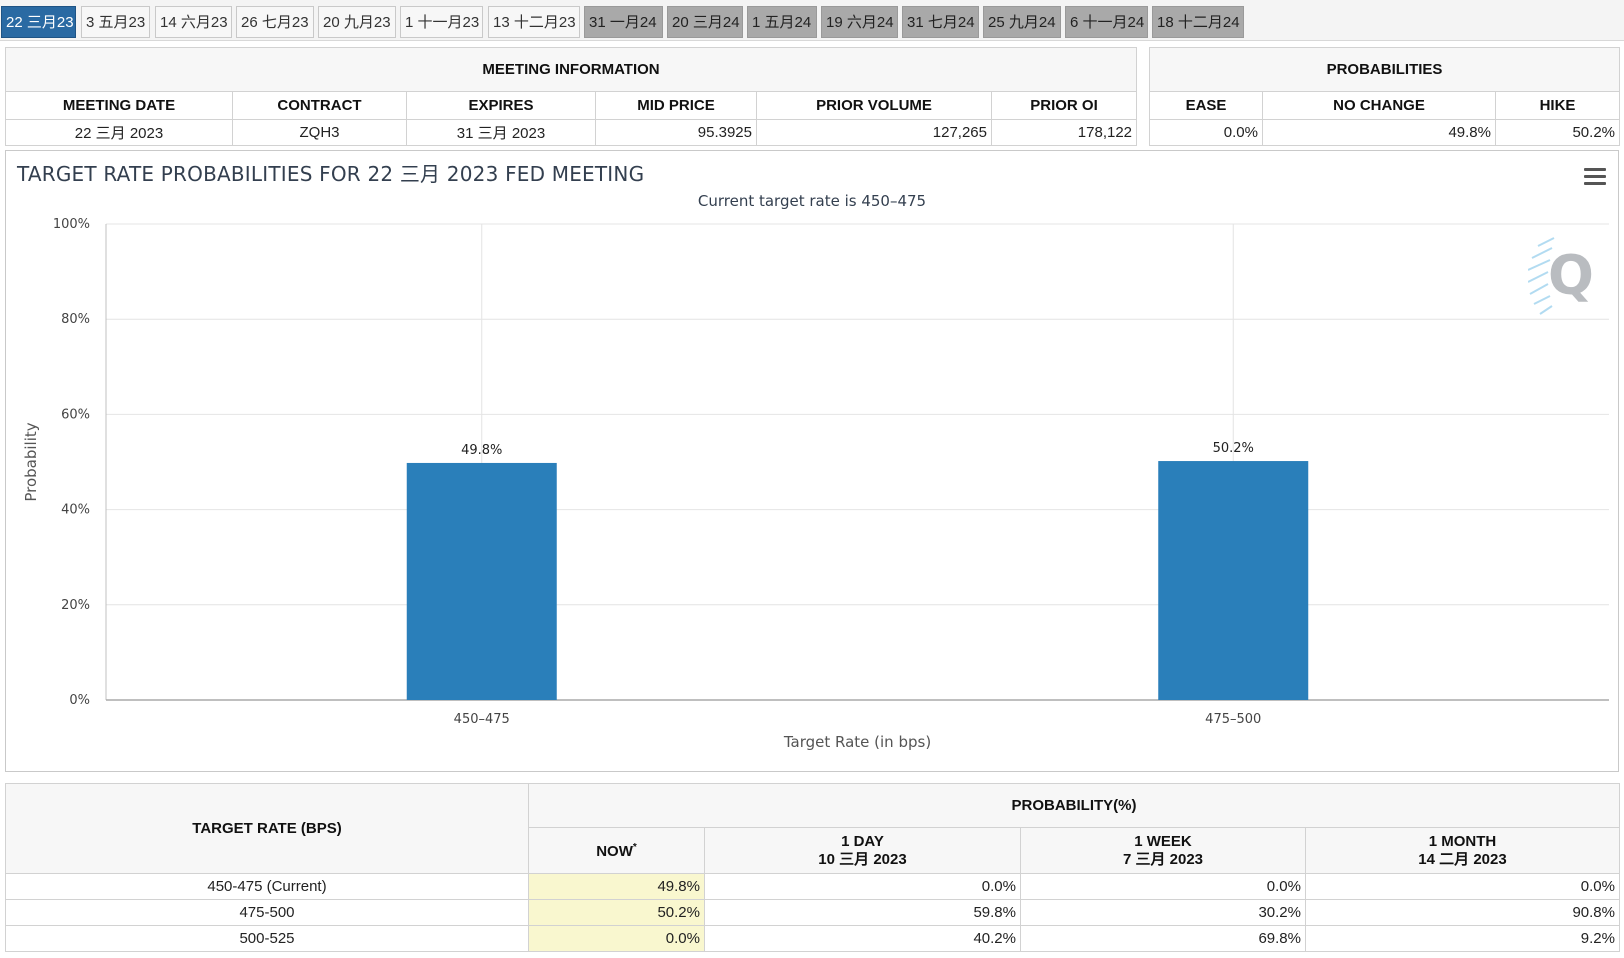 Image resolution: width=1624 pixels, height=958 pixels. Describe the element at coordinates (319, 132) in the screenshot. I see `contract-value: ZQH3` at that location.